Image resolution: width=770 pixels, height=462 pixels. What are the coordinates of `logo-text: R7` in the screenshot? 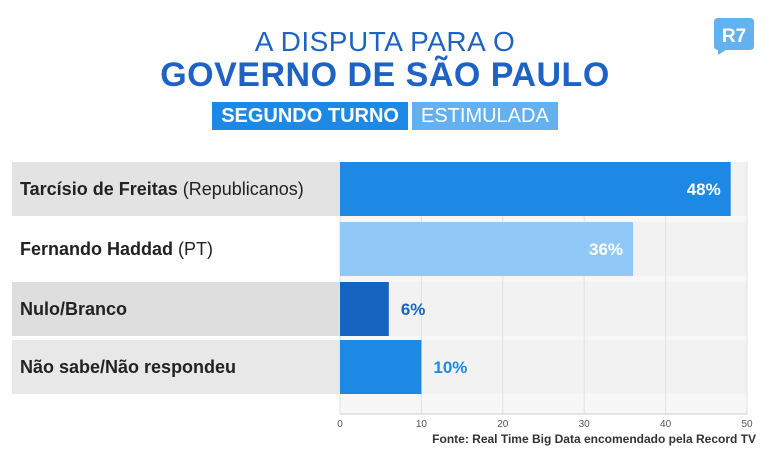 It's located at (734, 36).